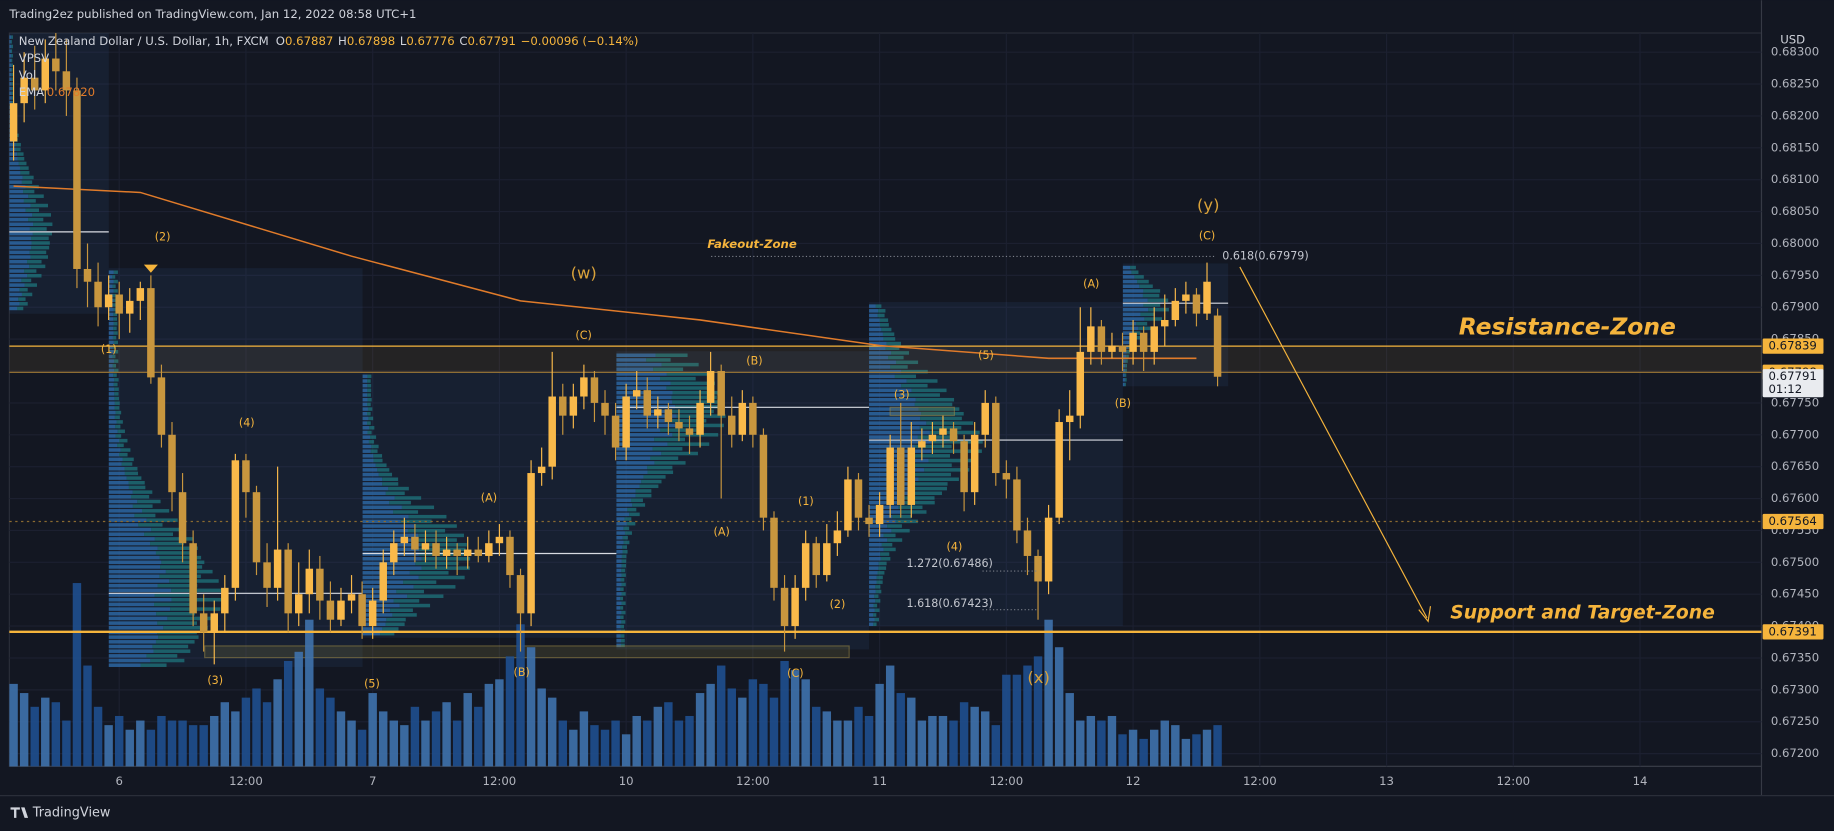  Describe the element at coordinates (247, 423) in the screenshot. I see `wave-label: (4)` at that location.